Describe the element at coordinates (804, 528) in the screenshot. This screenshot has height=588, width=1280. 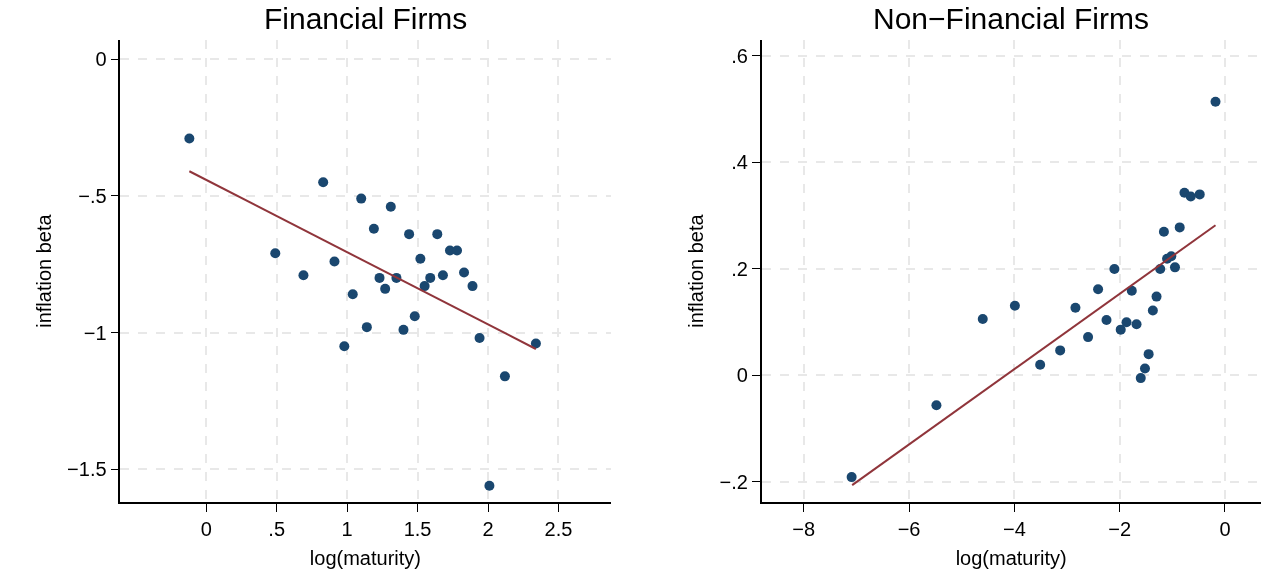
I see `x-tick-label: −8` at that location.